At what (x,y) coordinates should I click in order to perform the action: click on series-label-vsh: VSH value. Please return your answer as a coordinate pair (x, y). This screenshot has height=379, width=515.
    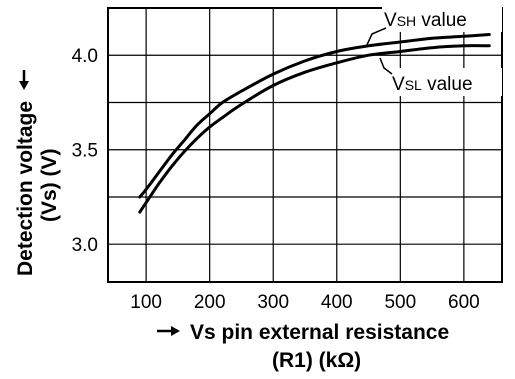
    Looking at the image, I should click on (442, 18).